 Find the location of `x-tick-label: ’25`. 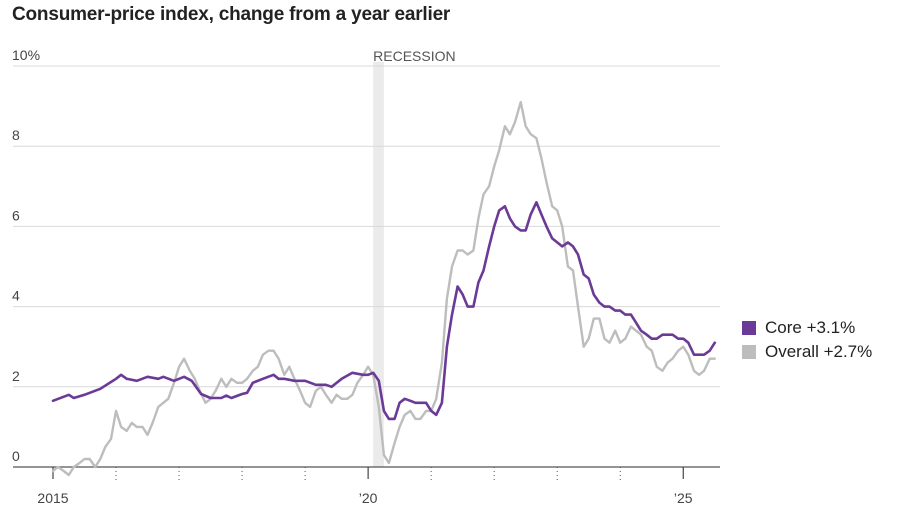

x-tick-label: ’25 is located at coordinates (683, 498).